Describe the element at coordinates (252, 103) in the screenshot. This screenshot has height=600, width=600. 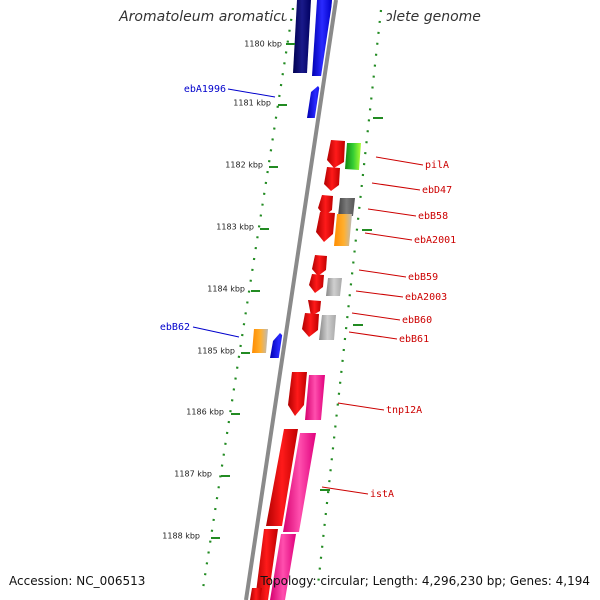
I see `ruler-label: 1181 kbp` at that location.